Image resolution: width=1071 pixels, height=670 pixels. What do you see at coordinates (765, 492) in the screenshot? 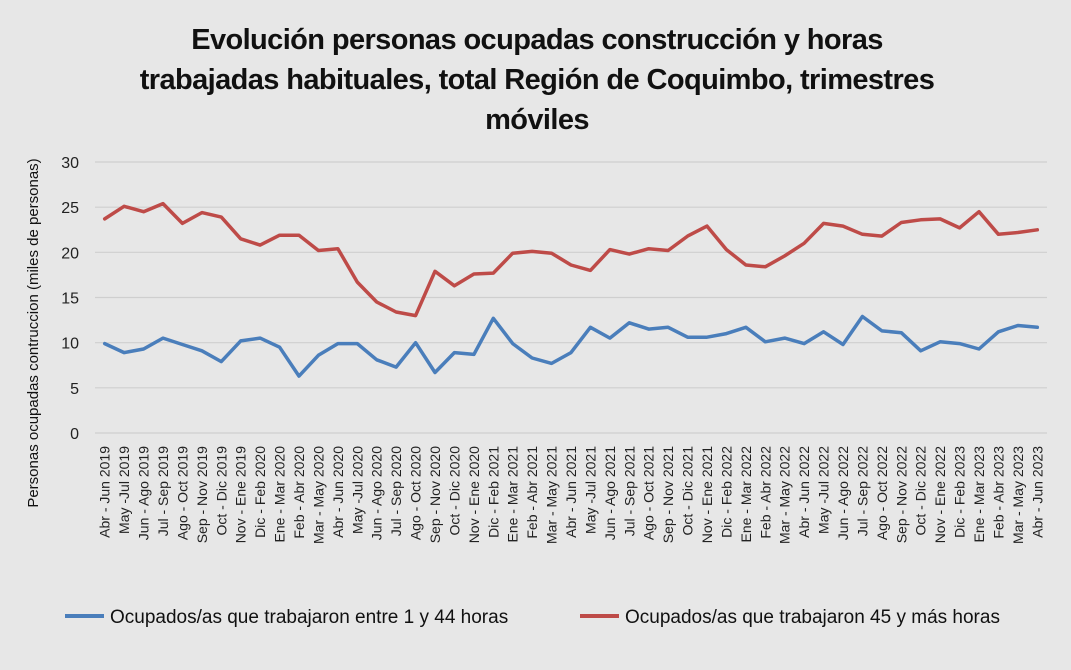
I see `x-tick-label: Feb - Abr 2022` at bounding box center [765, 492].